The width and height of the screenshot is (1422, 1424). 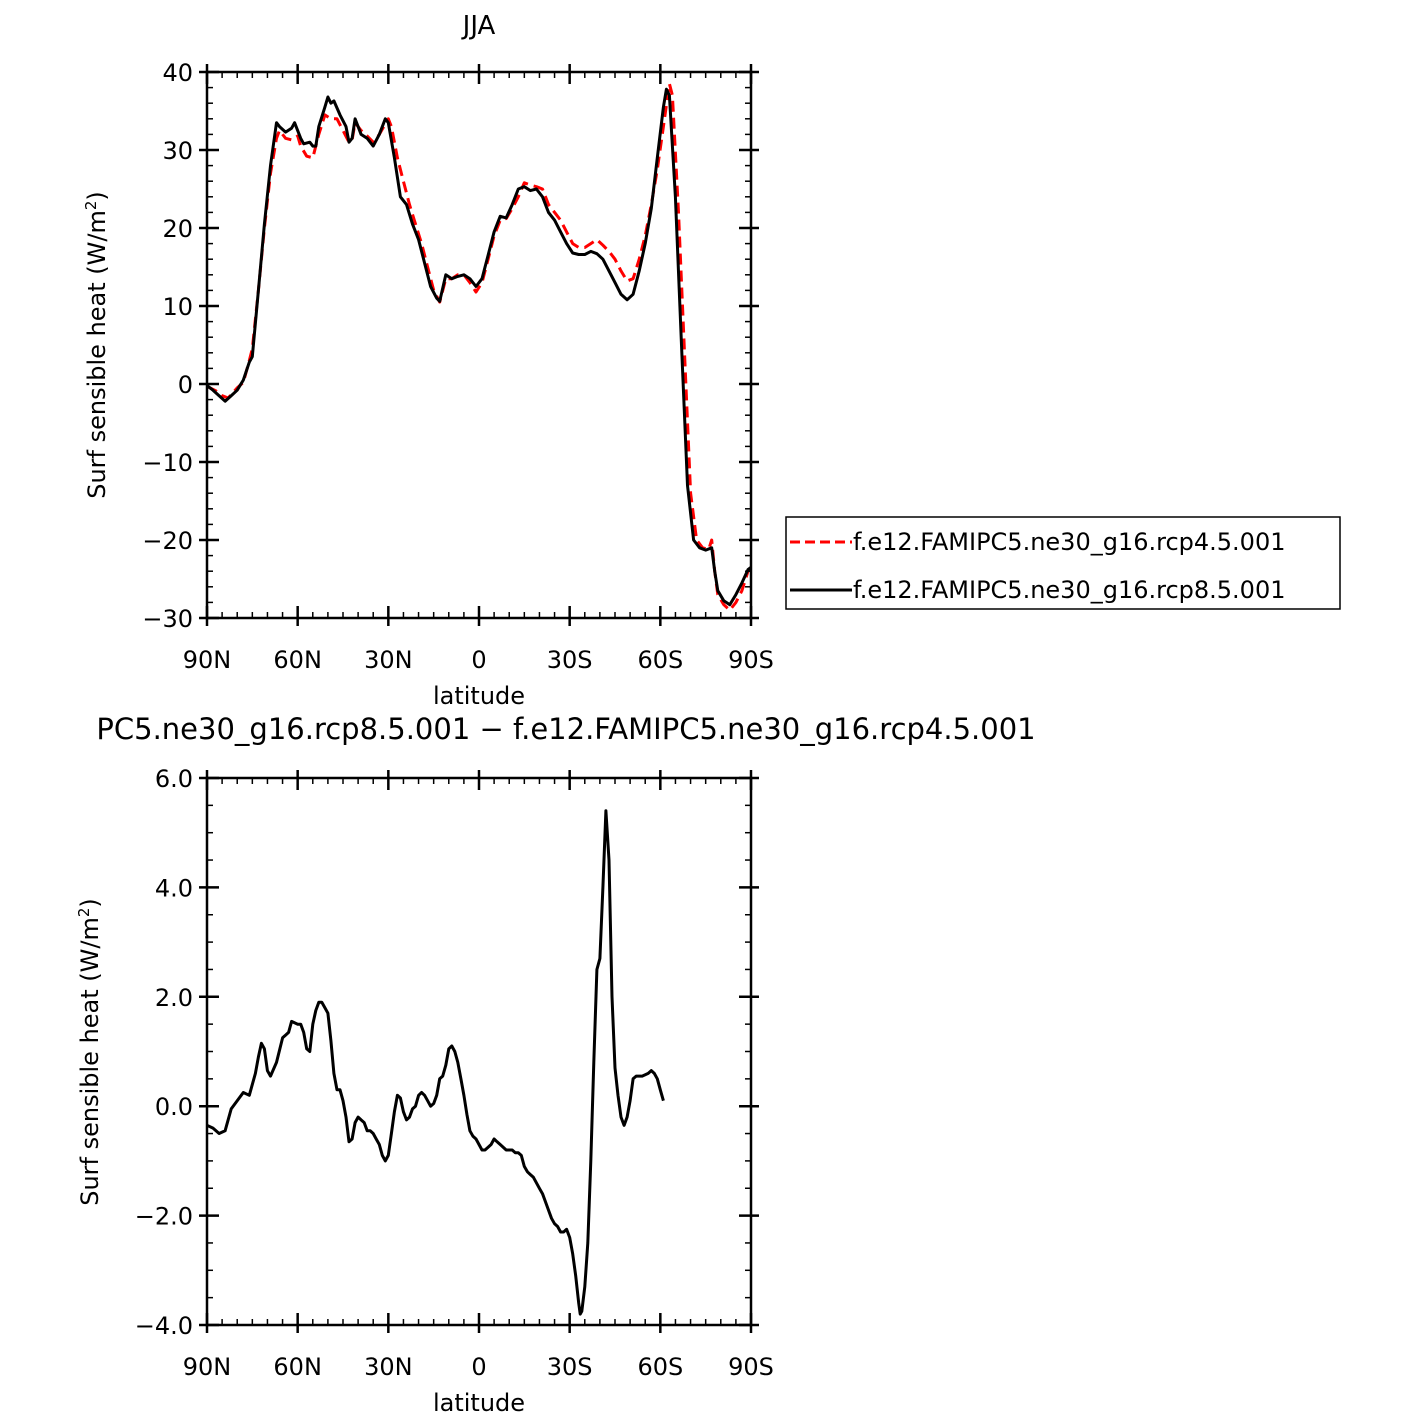 I want to click on top-y-axis-label: Surf sensible heat (W/m2), so click(x=96, y=345).